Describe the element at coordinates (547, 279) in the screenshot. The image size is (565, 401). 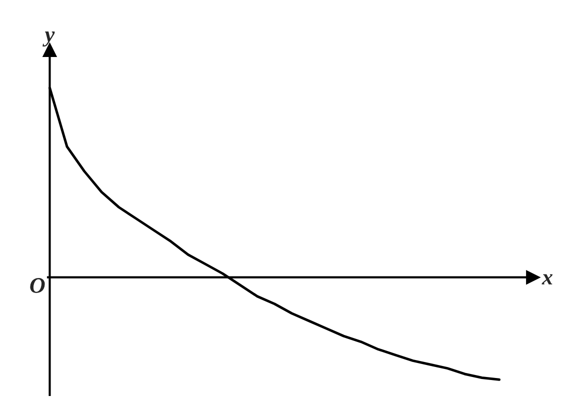
I see `x-axis-title: x` at that location.